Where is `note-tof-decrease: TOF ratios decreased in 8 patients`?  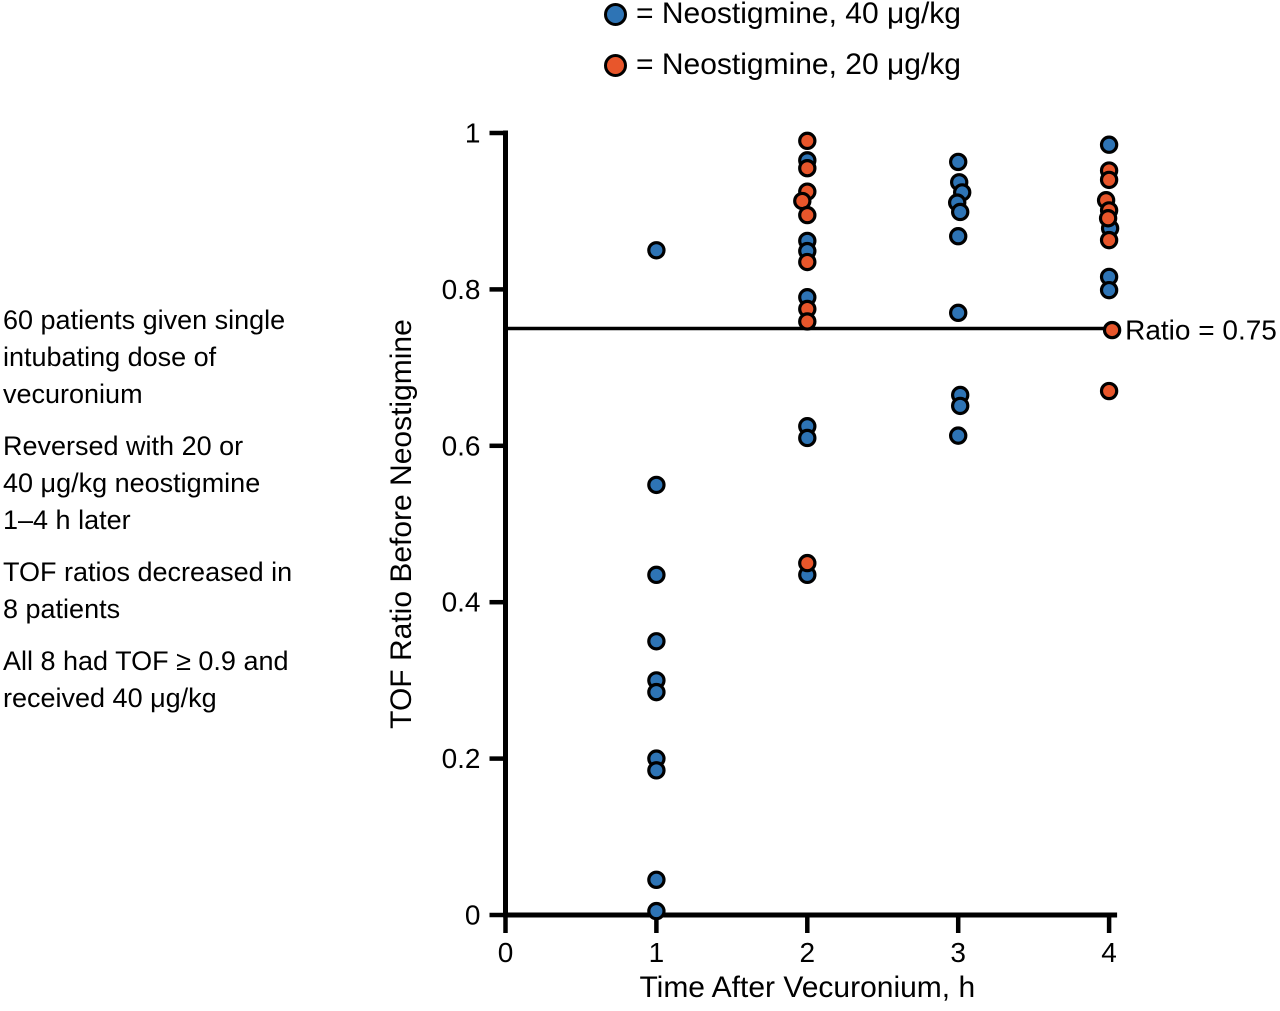
note-tof-decrease: TOF ratios decreased in 8 patients is located at coordinates (148, 590).